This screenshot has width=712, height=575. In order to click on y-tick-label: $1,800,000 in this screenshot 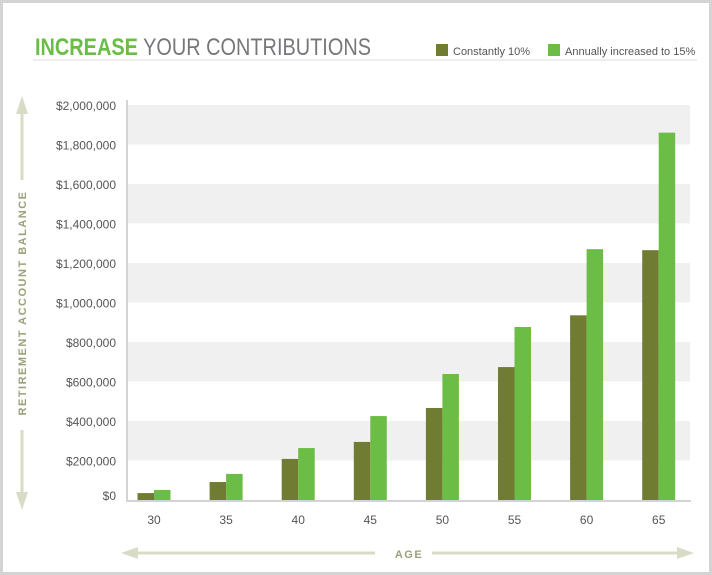, I will do `click(86, 146)`.